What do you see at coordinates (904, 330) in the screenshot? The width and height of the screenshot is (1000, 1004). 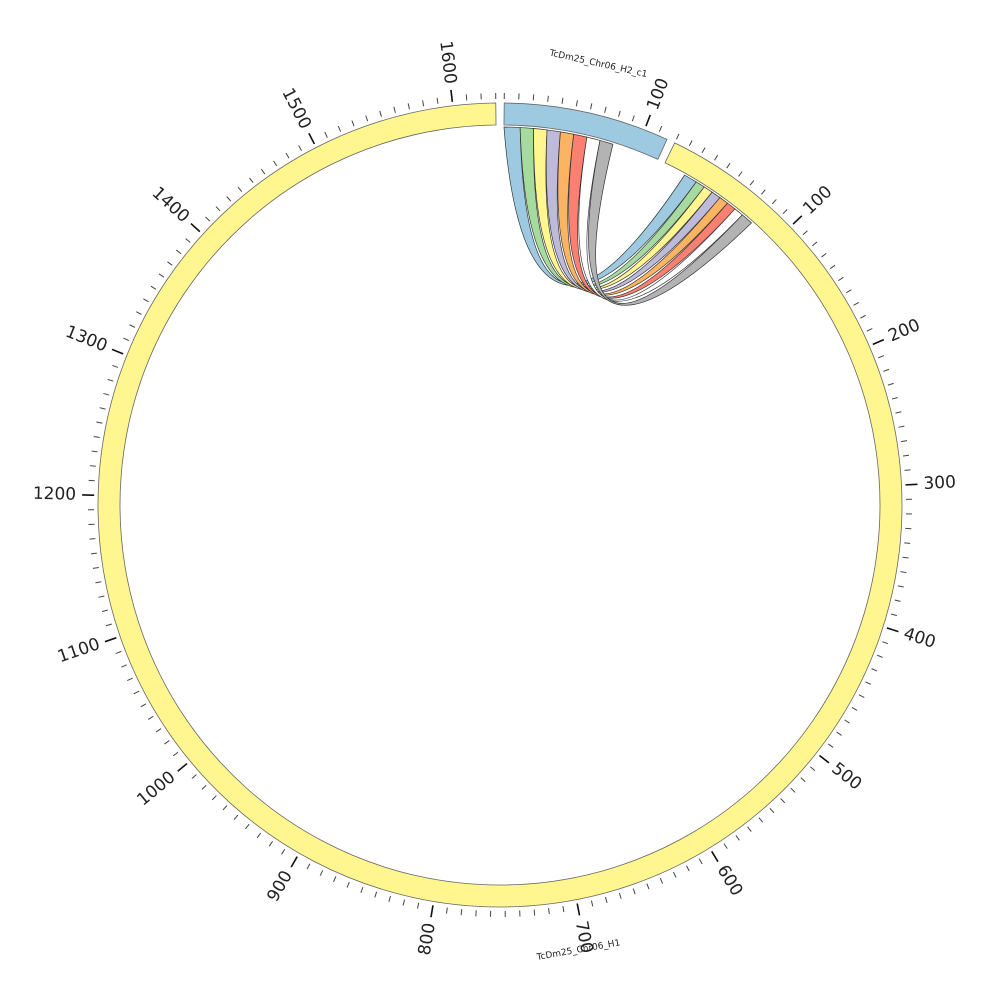 I see `tick-label: 200` at bounding box center [904, 330].